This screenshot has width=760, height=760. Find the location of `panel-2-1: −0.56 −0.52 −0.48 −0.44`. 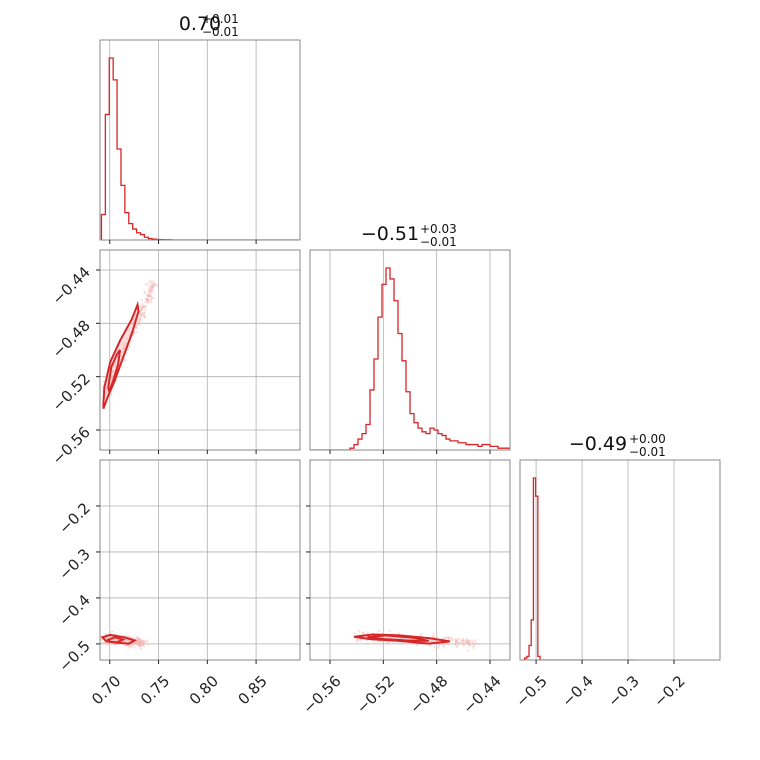

panel-2-1: −0.56 −0.52 −0.48 −0.44 is located at coordinates (405, 588).